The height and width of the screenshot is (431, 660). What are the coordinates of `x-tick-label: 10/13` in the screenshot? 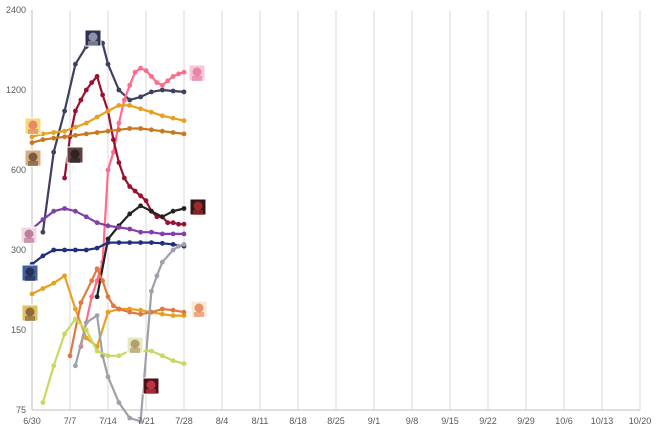 It's located at (602, 421).